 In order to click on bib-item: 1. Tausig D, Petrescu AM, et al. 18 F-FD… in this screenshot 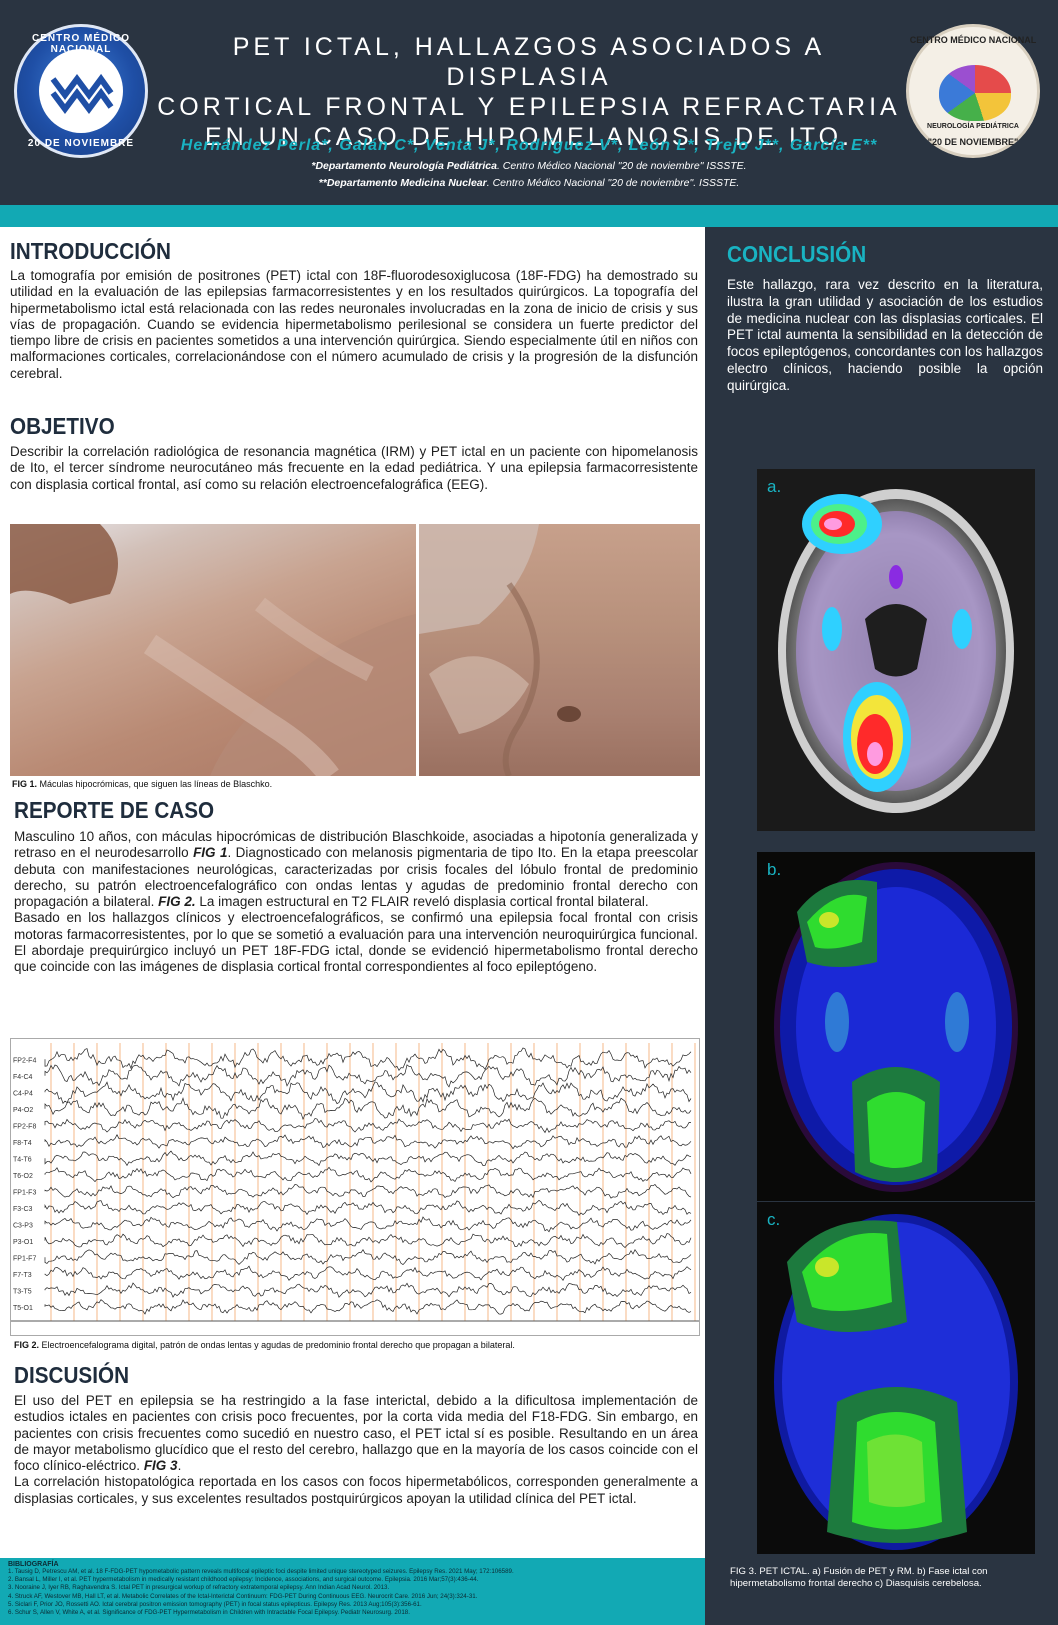, I will do `click(261, 1571)`.